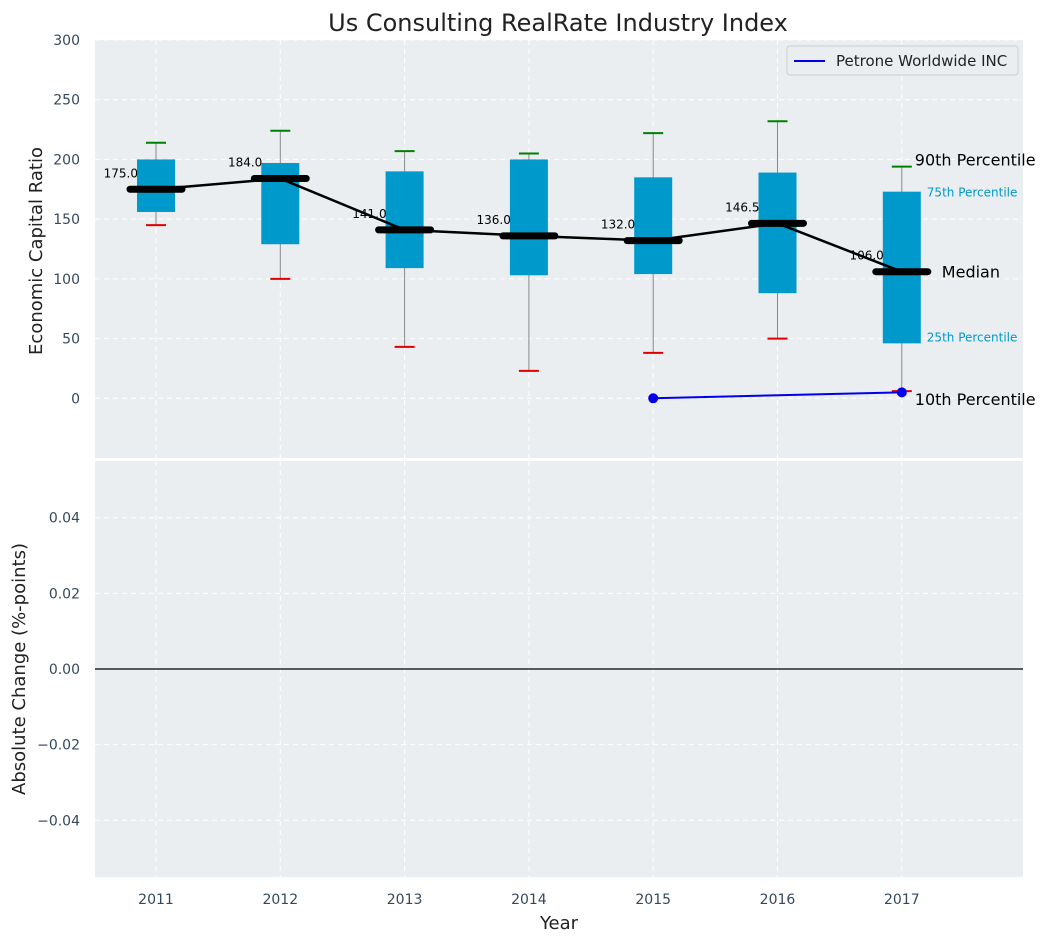 This screenshot has width=1049, height=942. What do you see at coordinates (75, 399) in the screenshot?
I see `y-tick-label: 0` at bounding box center [75, 399].